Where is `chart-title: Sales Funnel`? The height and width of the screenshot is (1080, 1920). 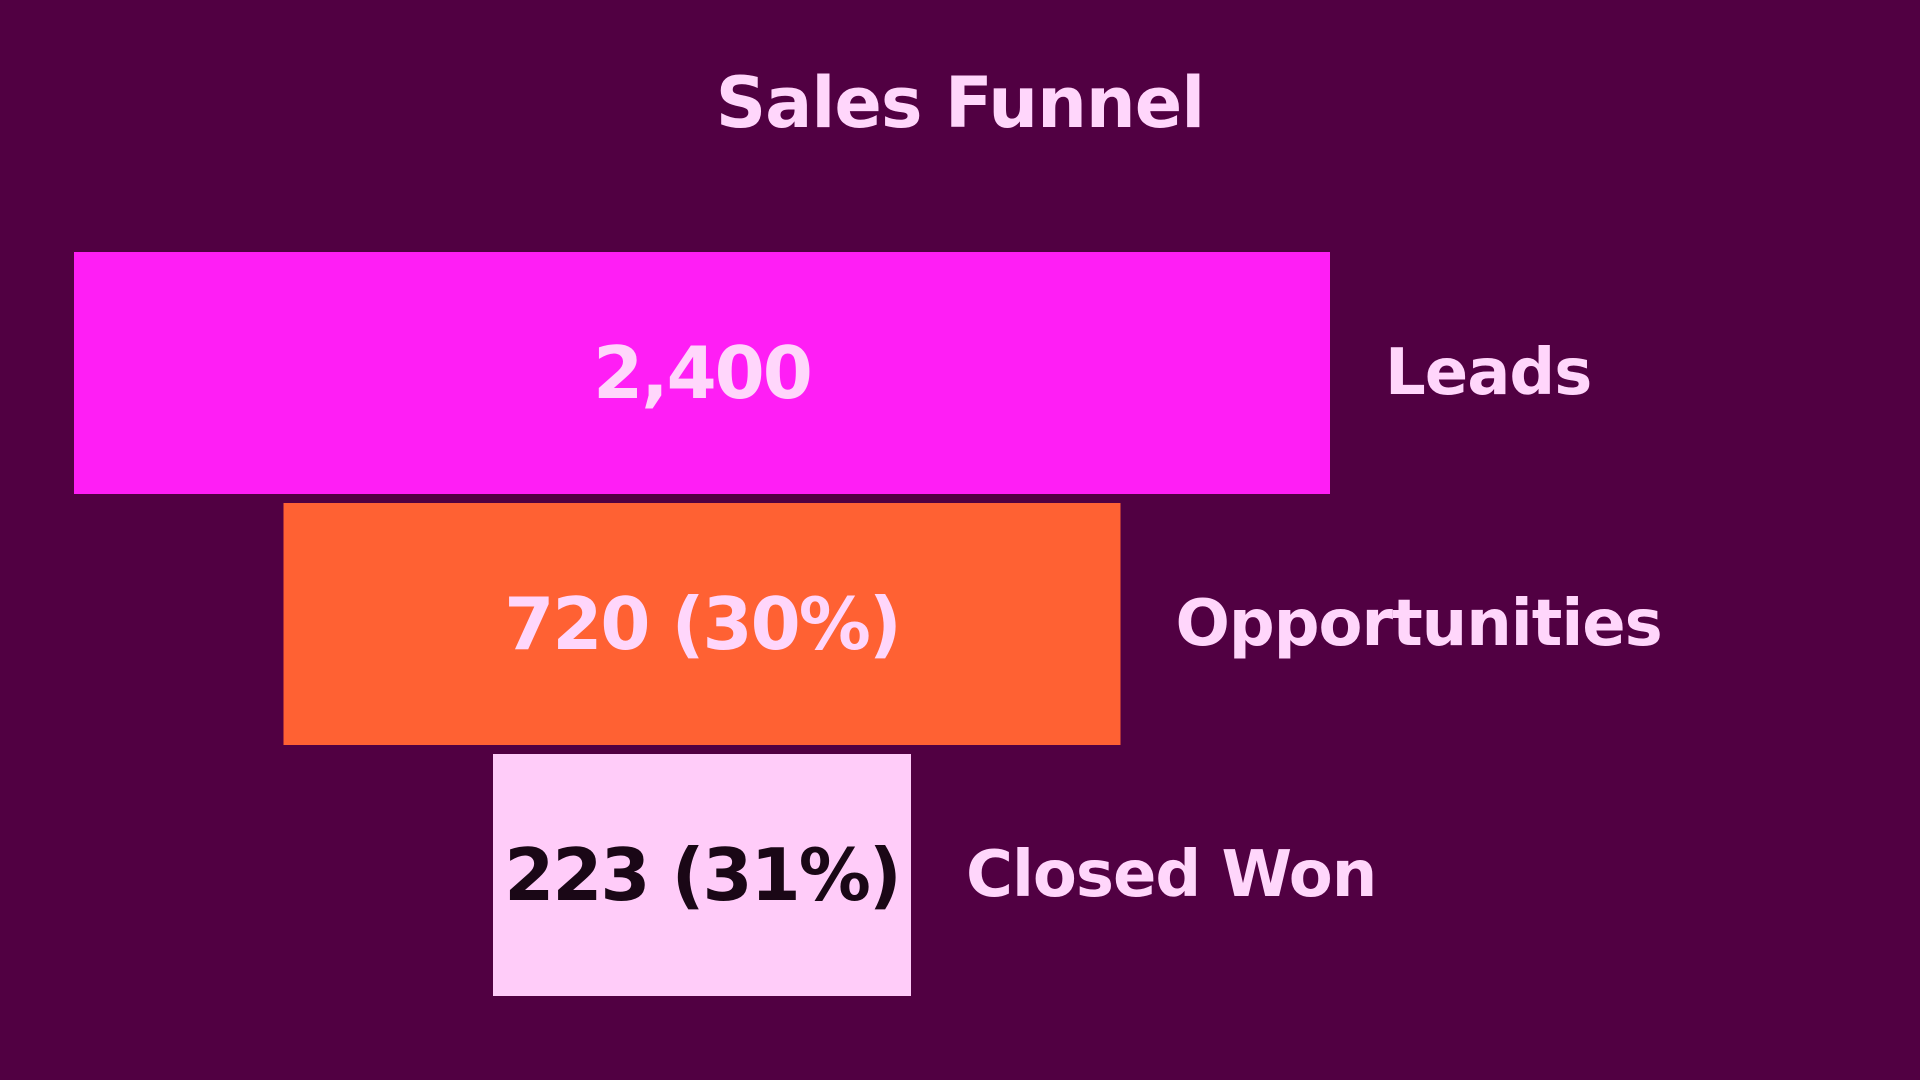 chart-title: Sales Funnel is located at coordinates (960, 103).